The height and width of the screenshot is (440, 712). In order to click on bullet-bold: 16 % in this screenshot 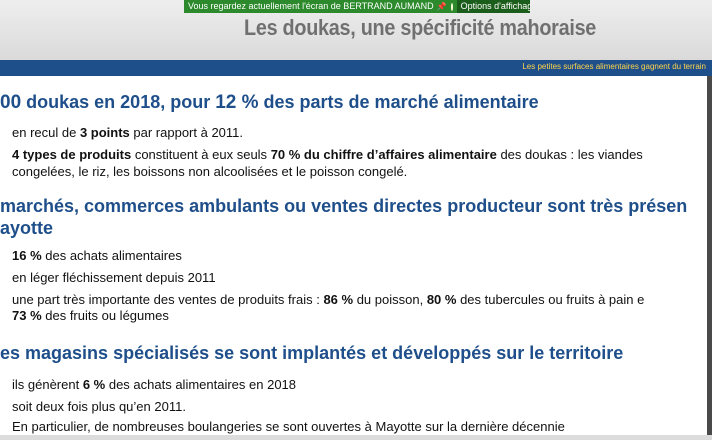, I will do `click(27, 255)`.